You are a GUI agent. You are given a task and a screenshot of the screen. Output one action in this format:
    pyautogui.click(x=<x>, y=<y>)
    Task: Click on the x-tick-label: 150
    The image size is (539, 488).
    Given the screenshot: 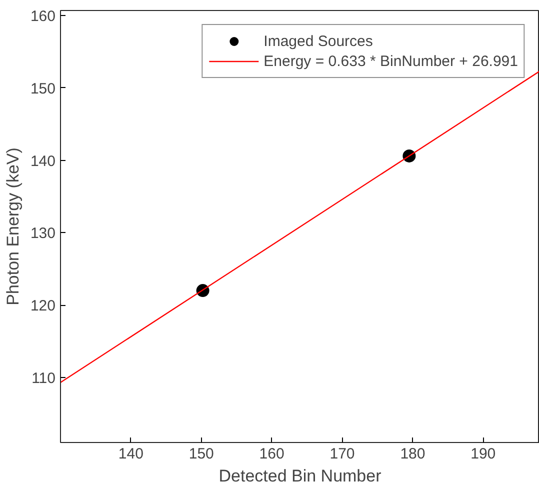 What is the action you would take?
    pyautogui.click(x=201, y=454)
    